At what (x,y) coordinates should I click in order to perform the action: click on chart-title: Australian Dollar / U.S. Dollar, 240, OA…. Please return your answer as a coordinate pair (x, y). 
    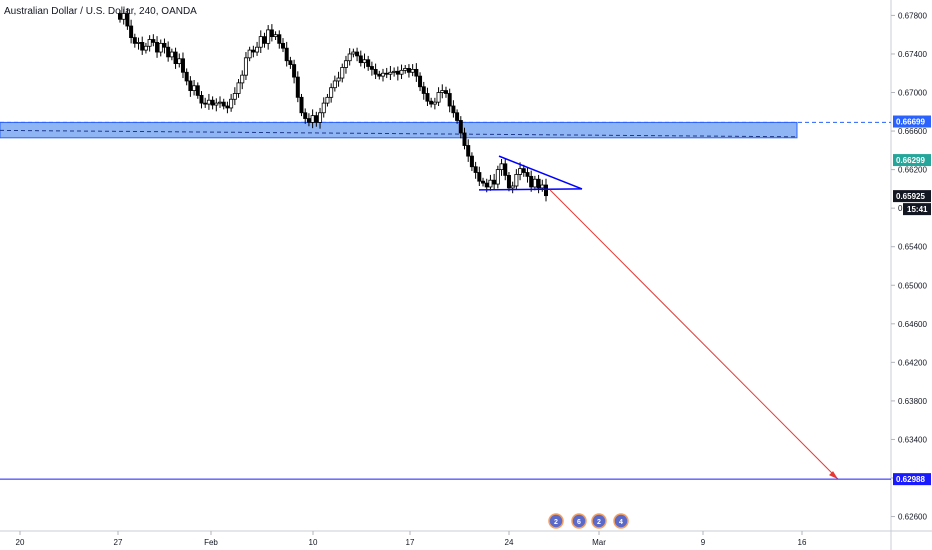
    Looking at the image, I should click on (100, 11).